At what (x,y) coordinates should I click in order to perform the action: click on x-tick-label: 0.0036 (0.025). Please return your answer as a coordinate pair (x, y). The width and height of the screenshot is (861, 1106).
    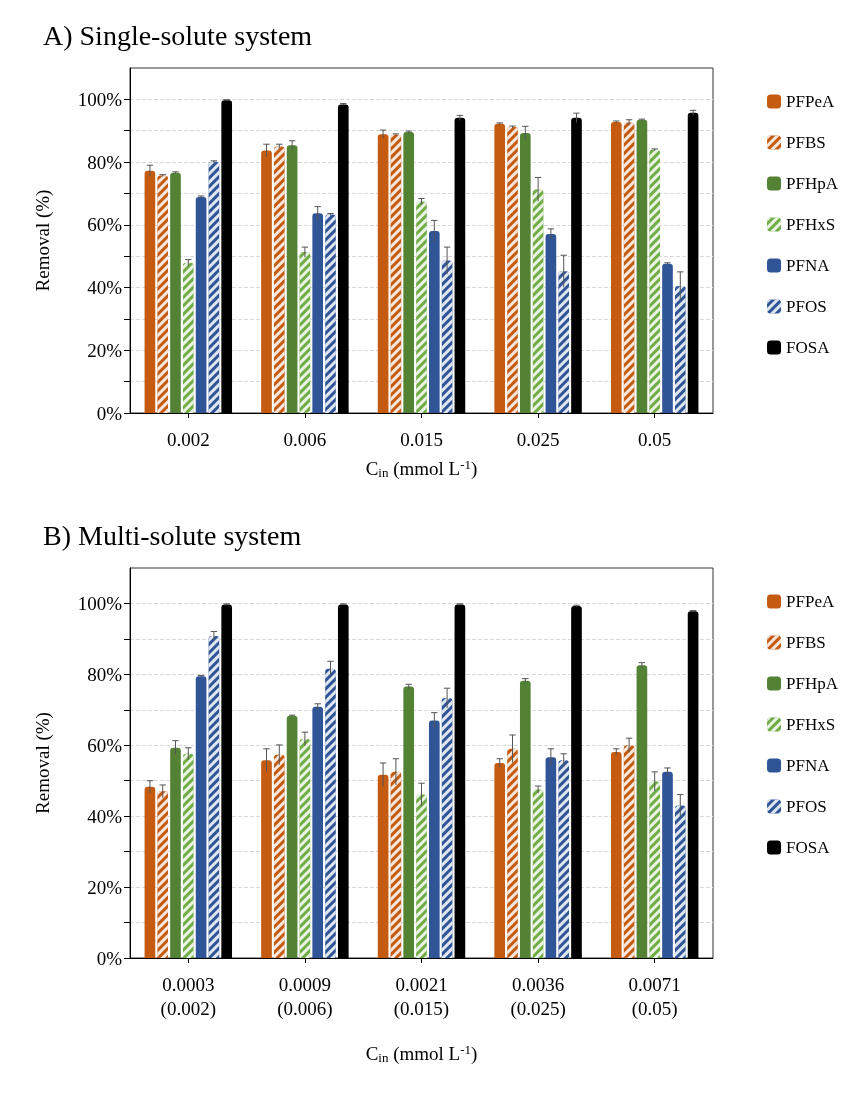
    Looking at the image, I should click on (538, 996).